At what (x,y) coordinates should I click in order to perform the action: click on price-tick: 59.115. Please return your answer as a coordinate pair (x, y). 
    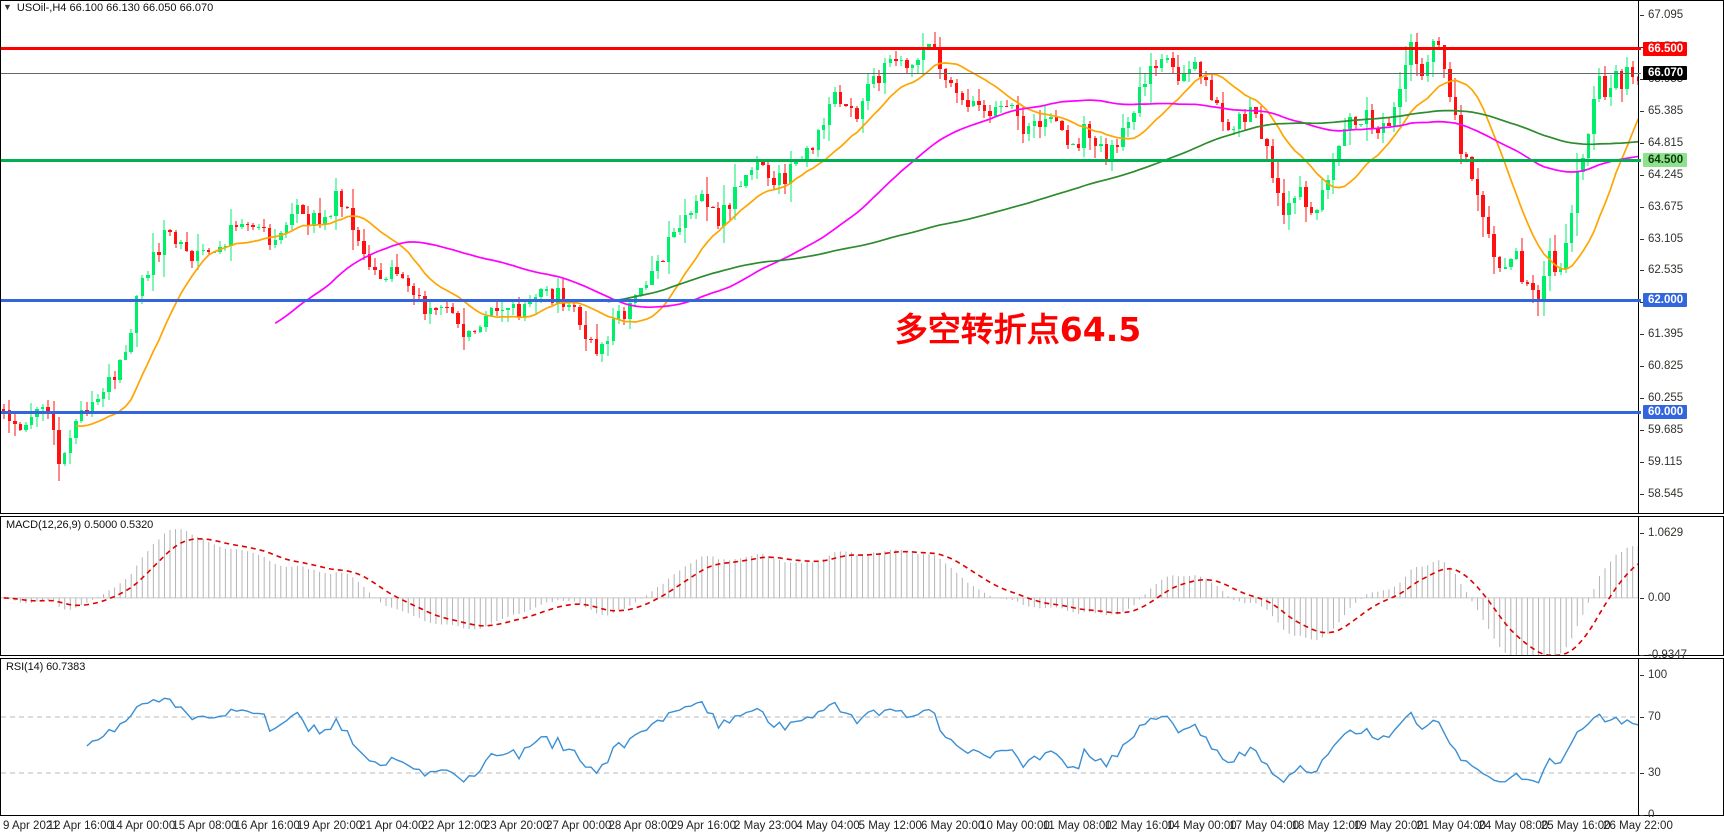
    Looking at the image, I should click on (1660, 462).